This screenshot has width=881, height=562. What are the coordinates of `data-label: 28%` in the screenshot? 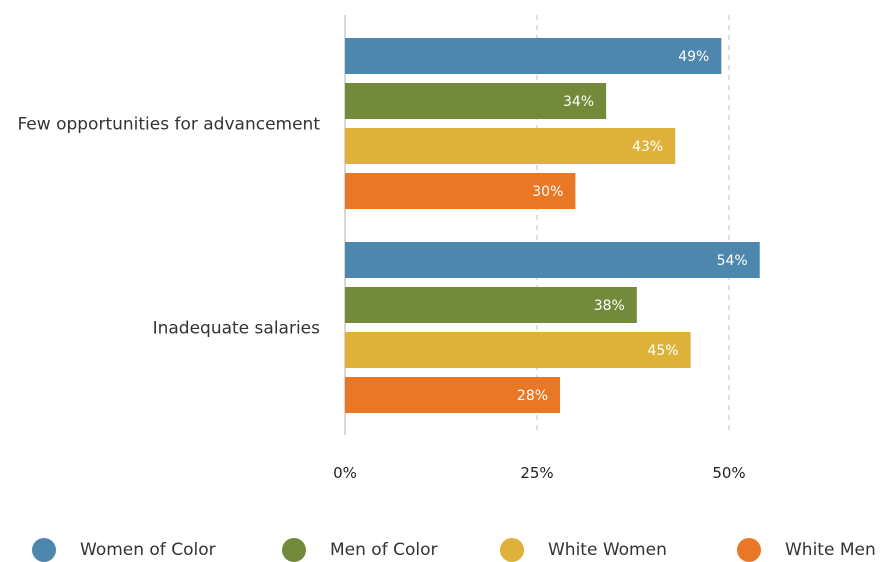 It's located at (532, 396).